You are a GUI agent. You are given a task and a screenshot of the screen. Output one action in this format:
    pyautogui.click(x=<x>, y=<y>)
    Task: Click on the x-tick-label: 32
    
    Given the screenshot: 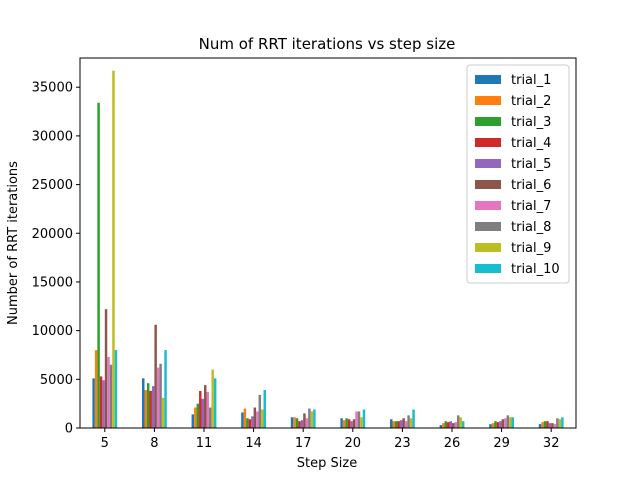 What is the action you would take?
    pyautogui.click(x=551, y=443)
    